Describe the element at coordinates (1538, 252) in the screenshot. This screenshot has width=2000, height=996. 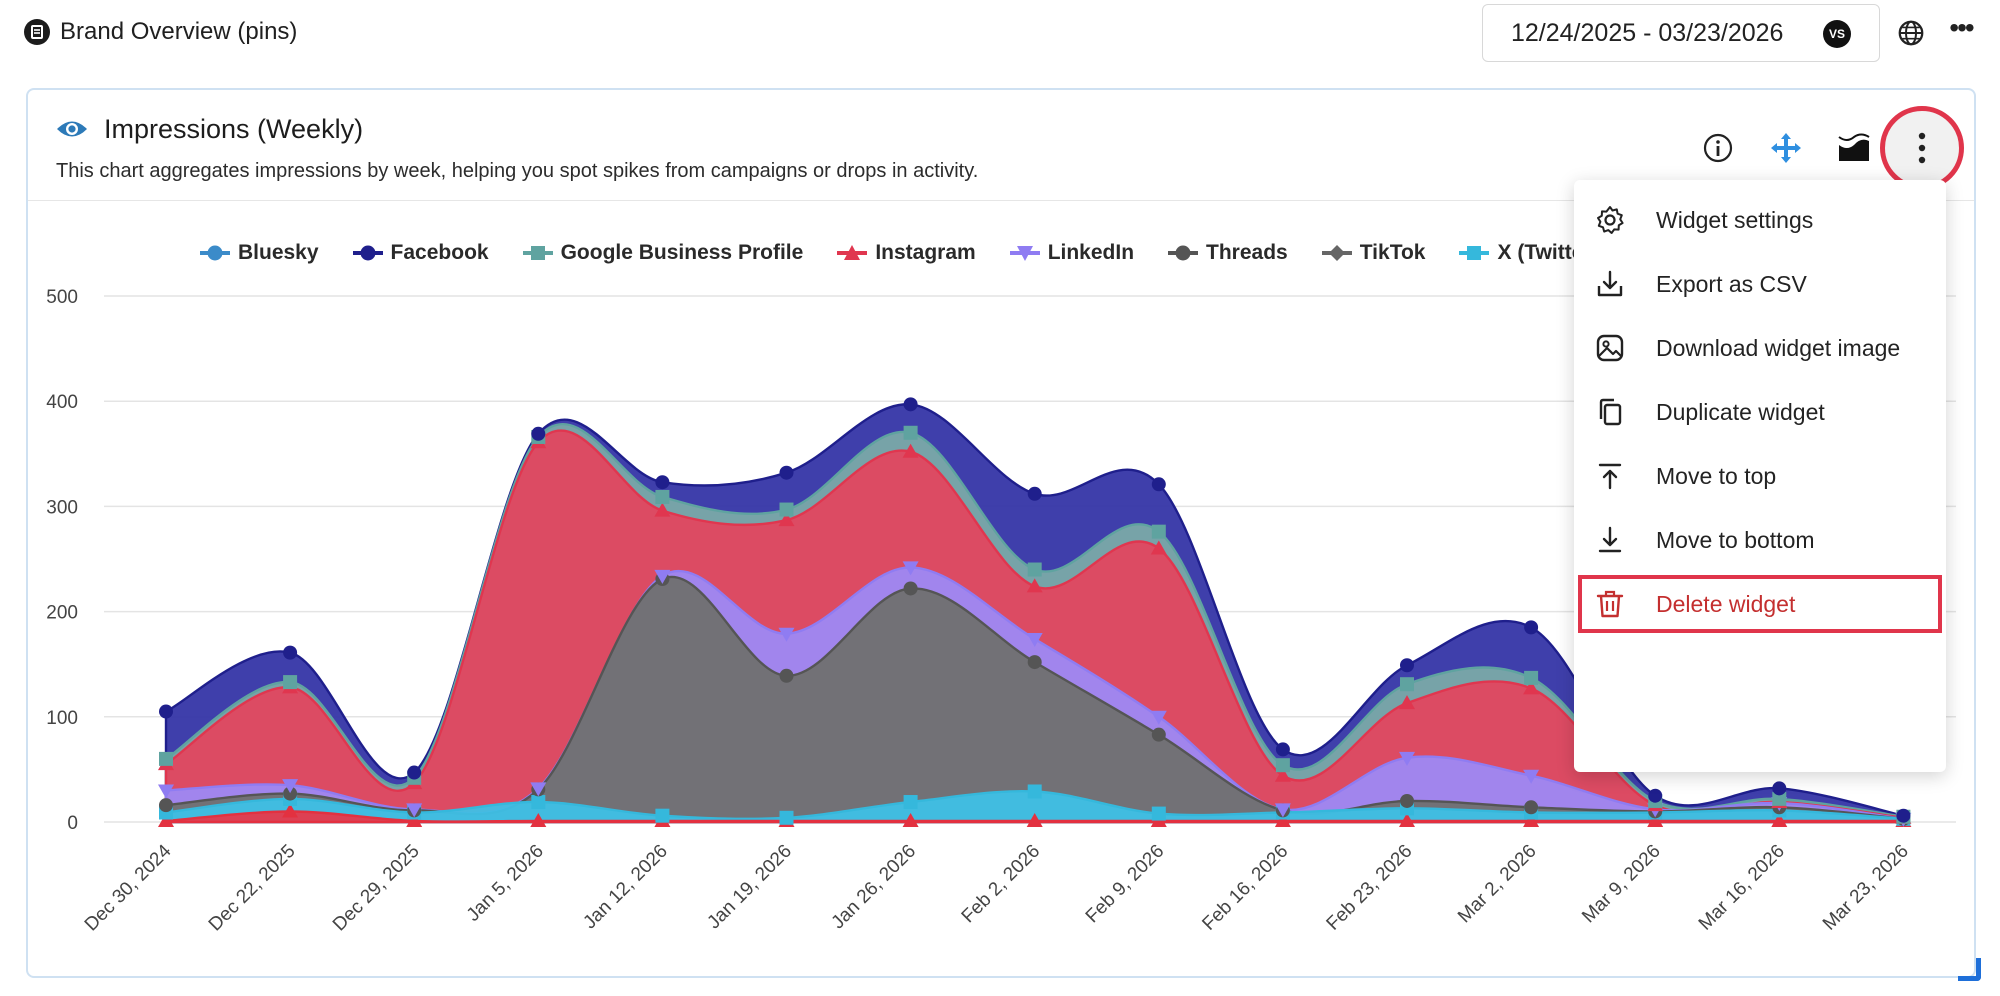
I see `legend-label: X (Twitter)` at that location.